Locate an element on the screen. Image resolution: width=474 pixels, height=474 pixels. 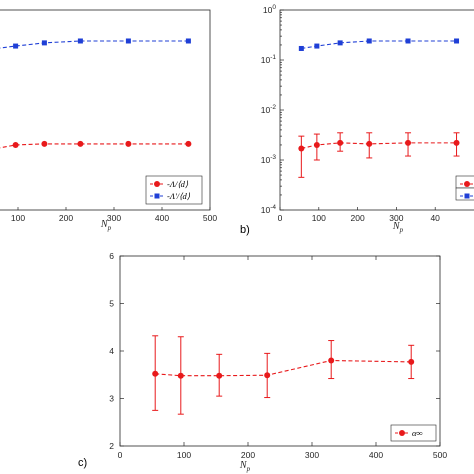
y-tick-label: 3 is located at coordinates (111, 399).